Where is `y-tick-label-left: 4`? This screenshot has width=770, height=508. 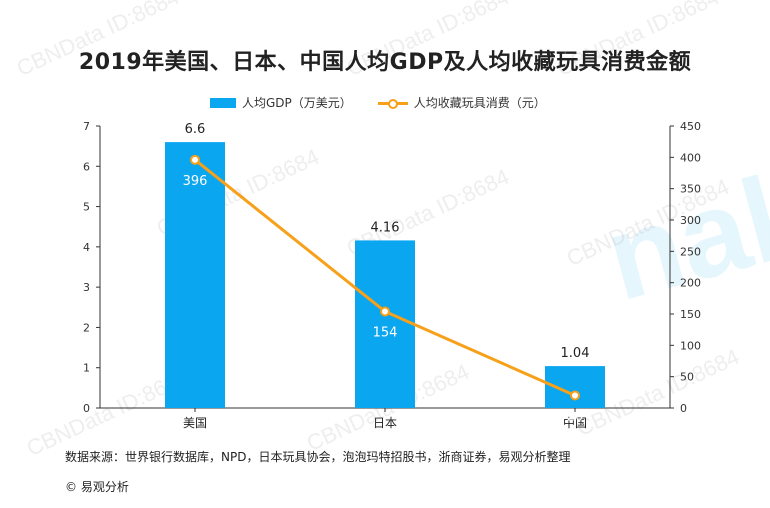
y-tick-label-left: 4 is located at coordinates (86, 247).